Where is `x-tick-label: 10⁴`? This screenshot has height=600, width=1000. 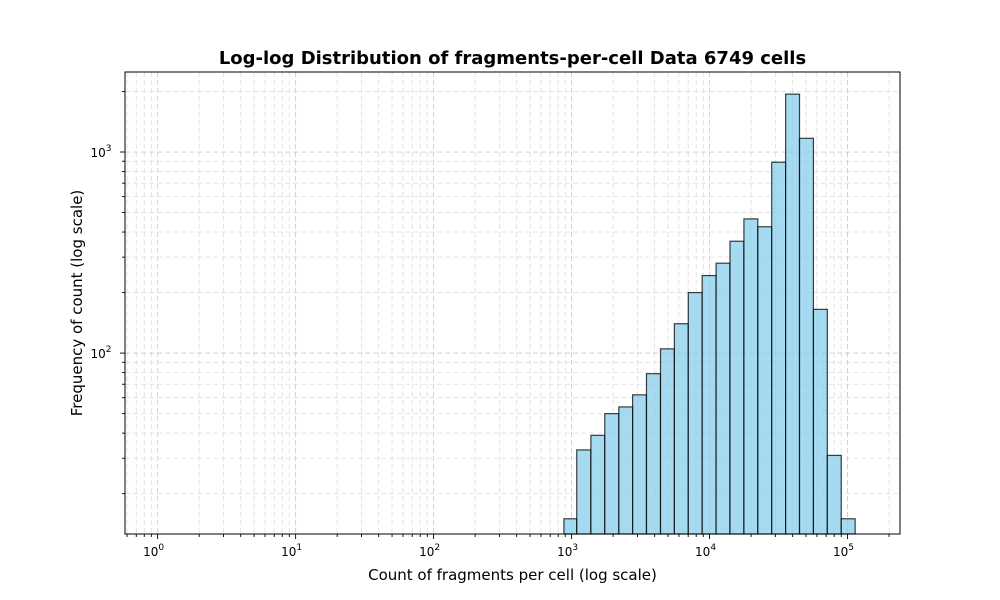 x-tick-label: 10⁴ is located at coordinates (705, 551).